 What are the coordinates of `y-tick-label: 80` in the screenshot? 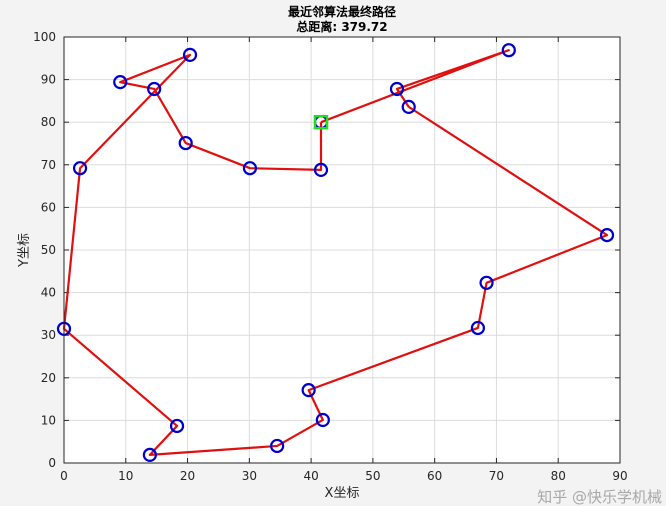 It's located at (48, 122).